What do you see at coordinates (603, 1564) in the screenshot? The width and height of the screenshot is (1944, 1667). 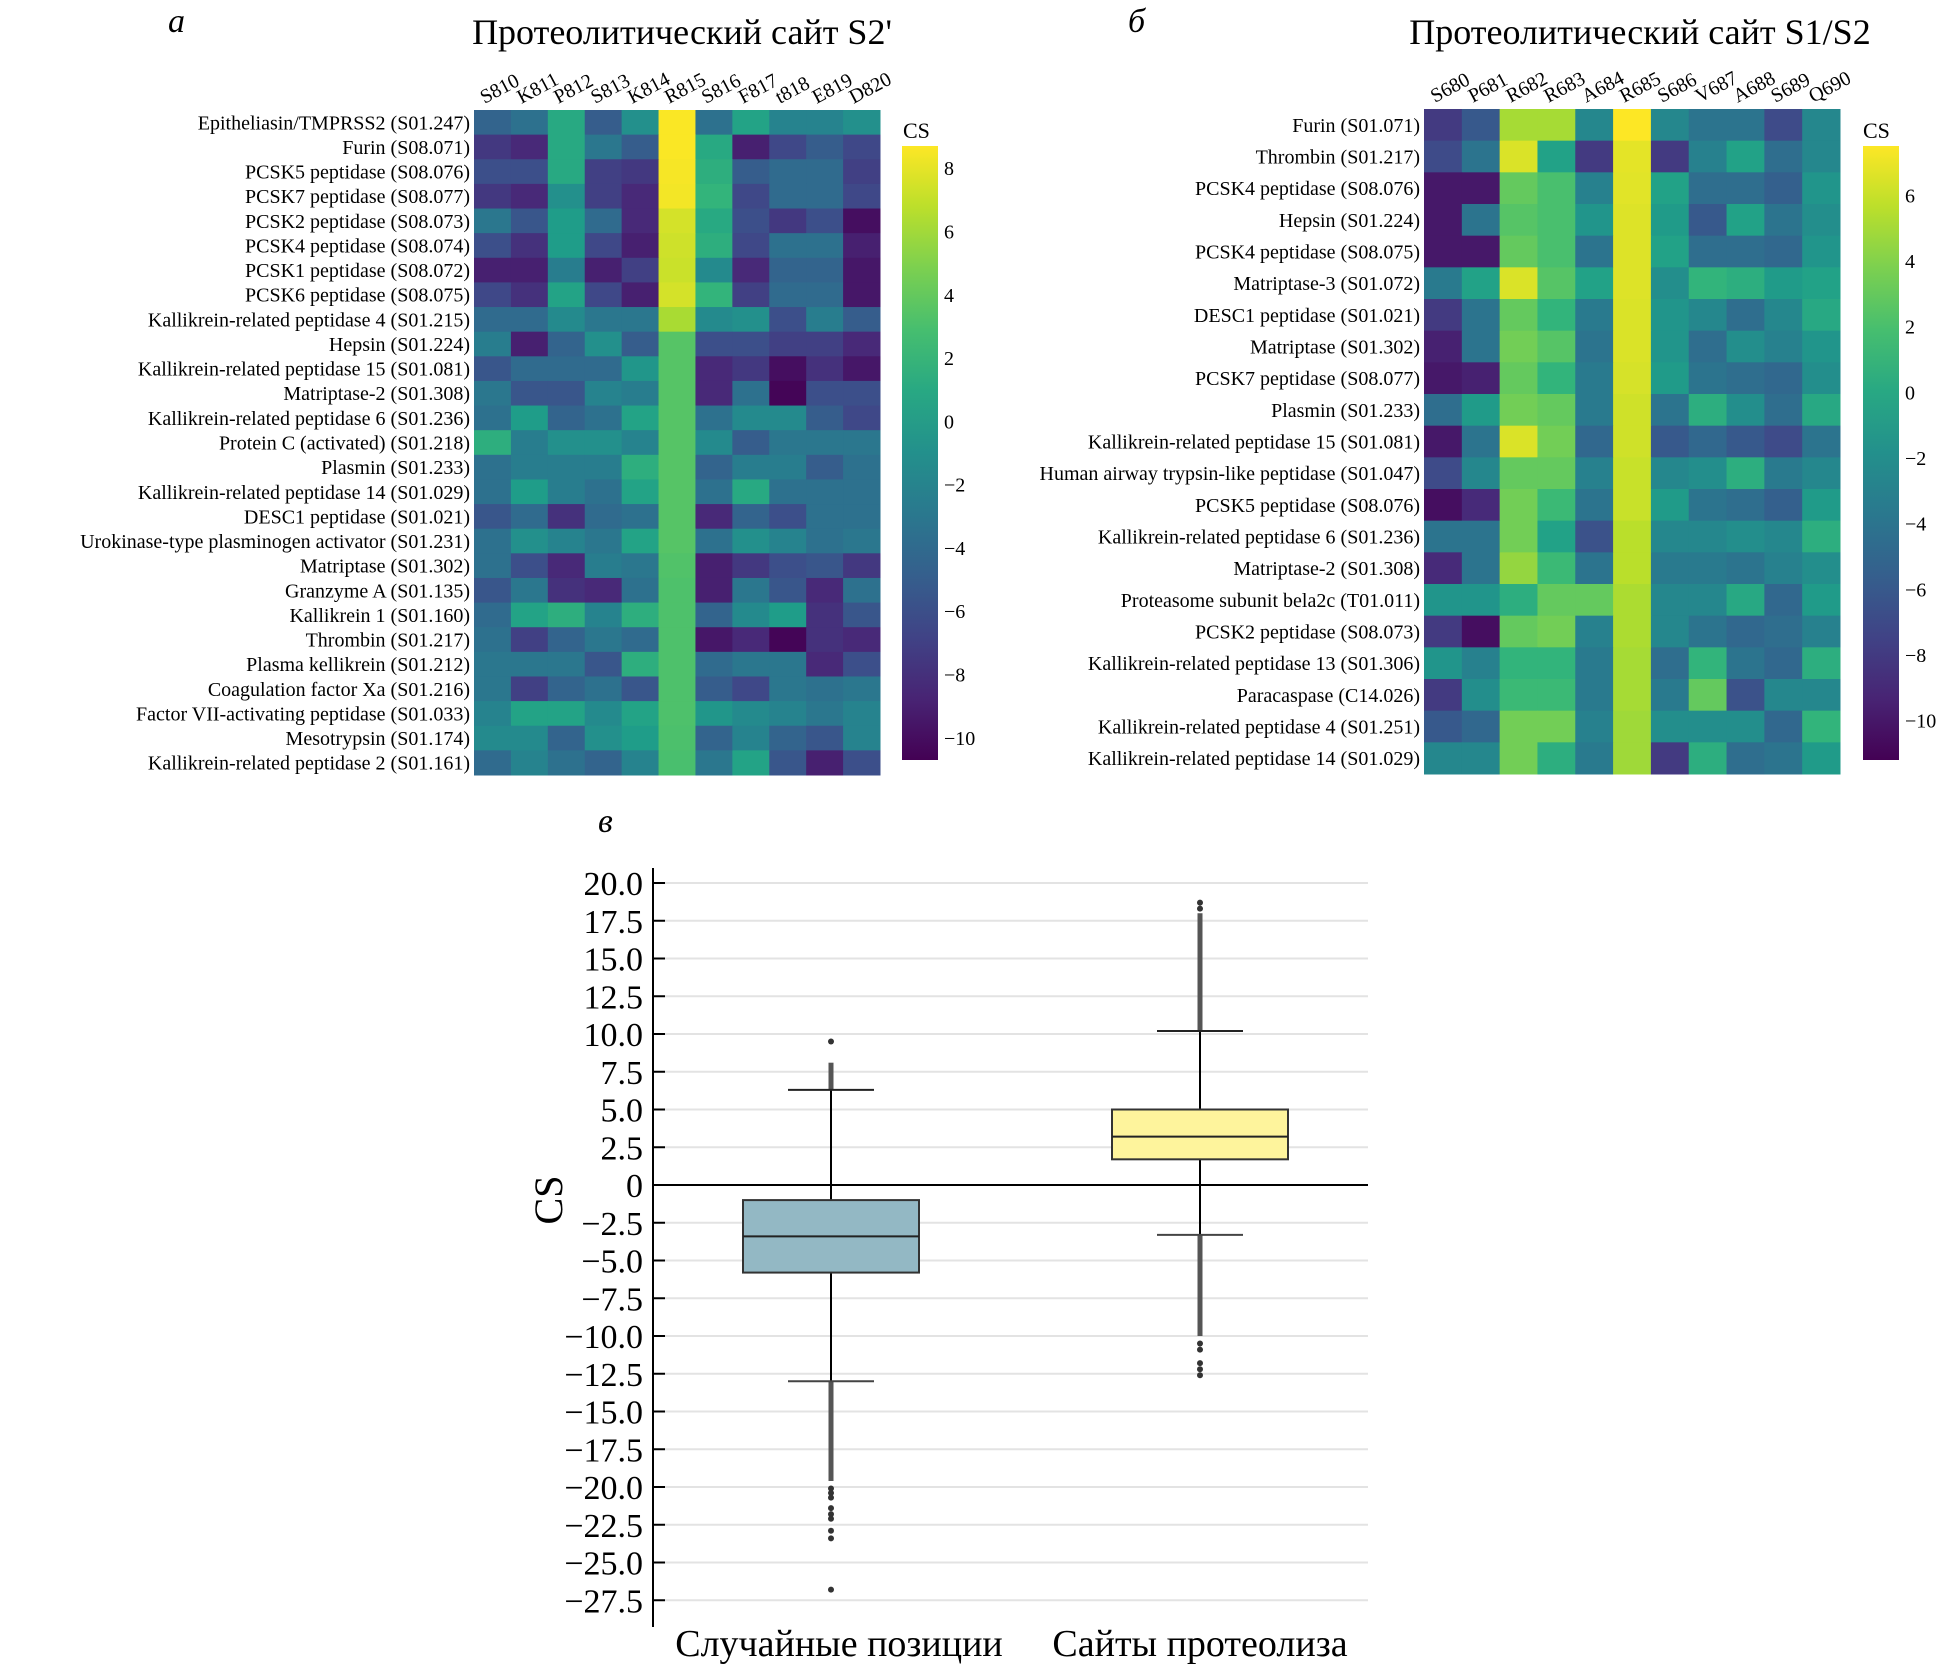 I see `y-tick-label: −25.0` at bounding box center [603, 1564].